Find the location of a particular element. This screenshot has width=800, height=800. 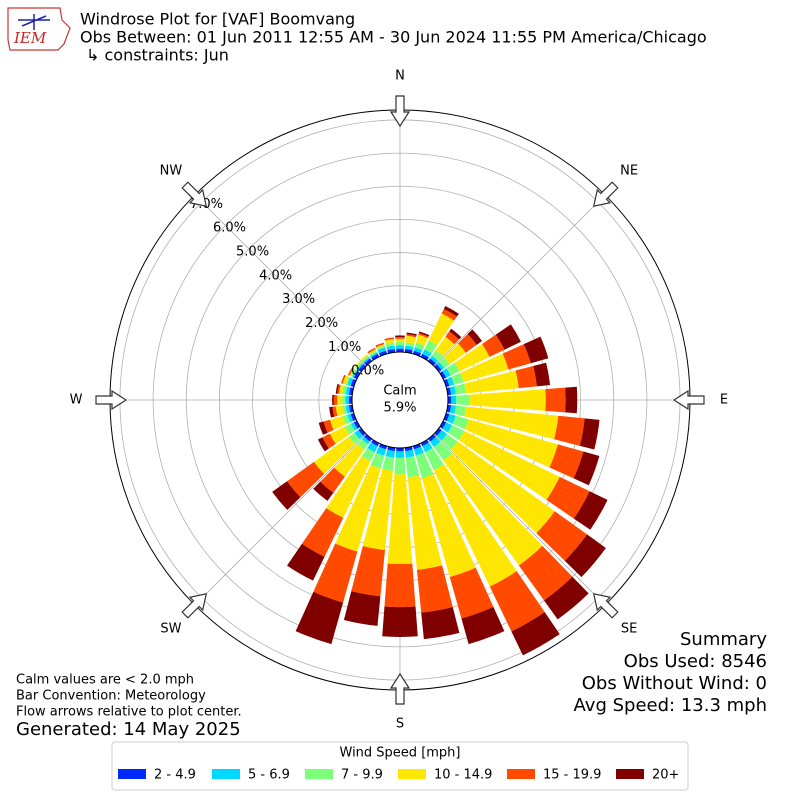

x-tick-label: W is located at coordinates (76, 400).